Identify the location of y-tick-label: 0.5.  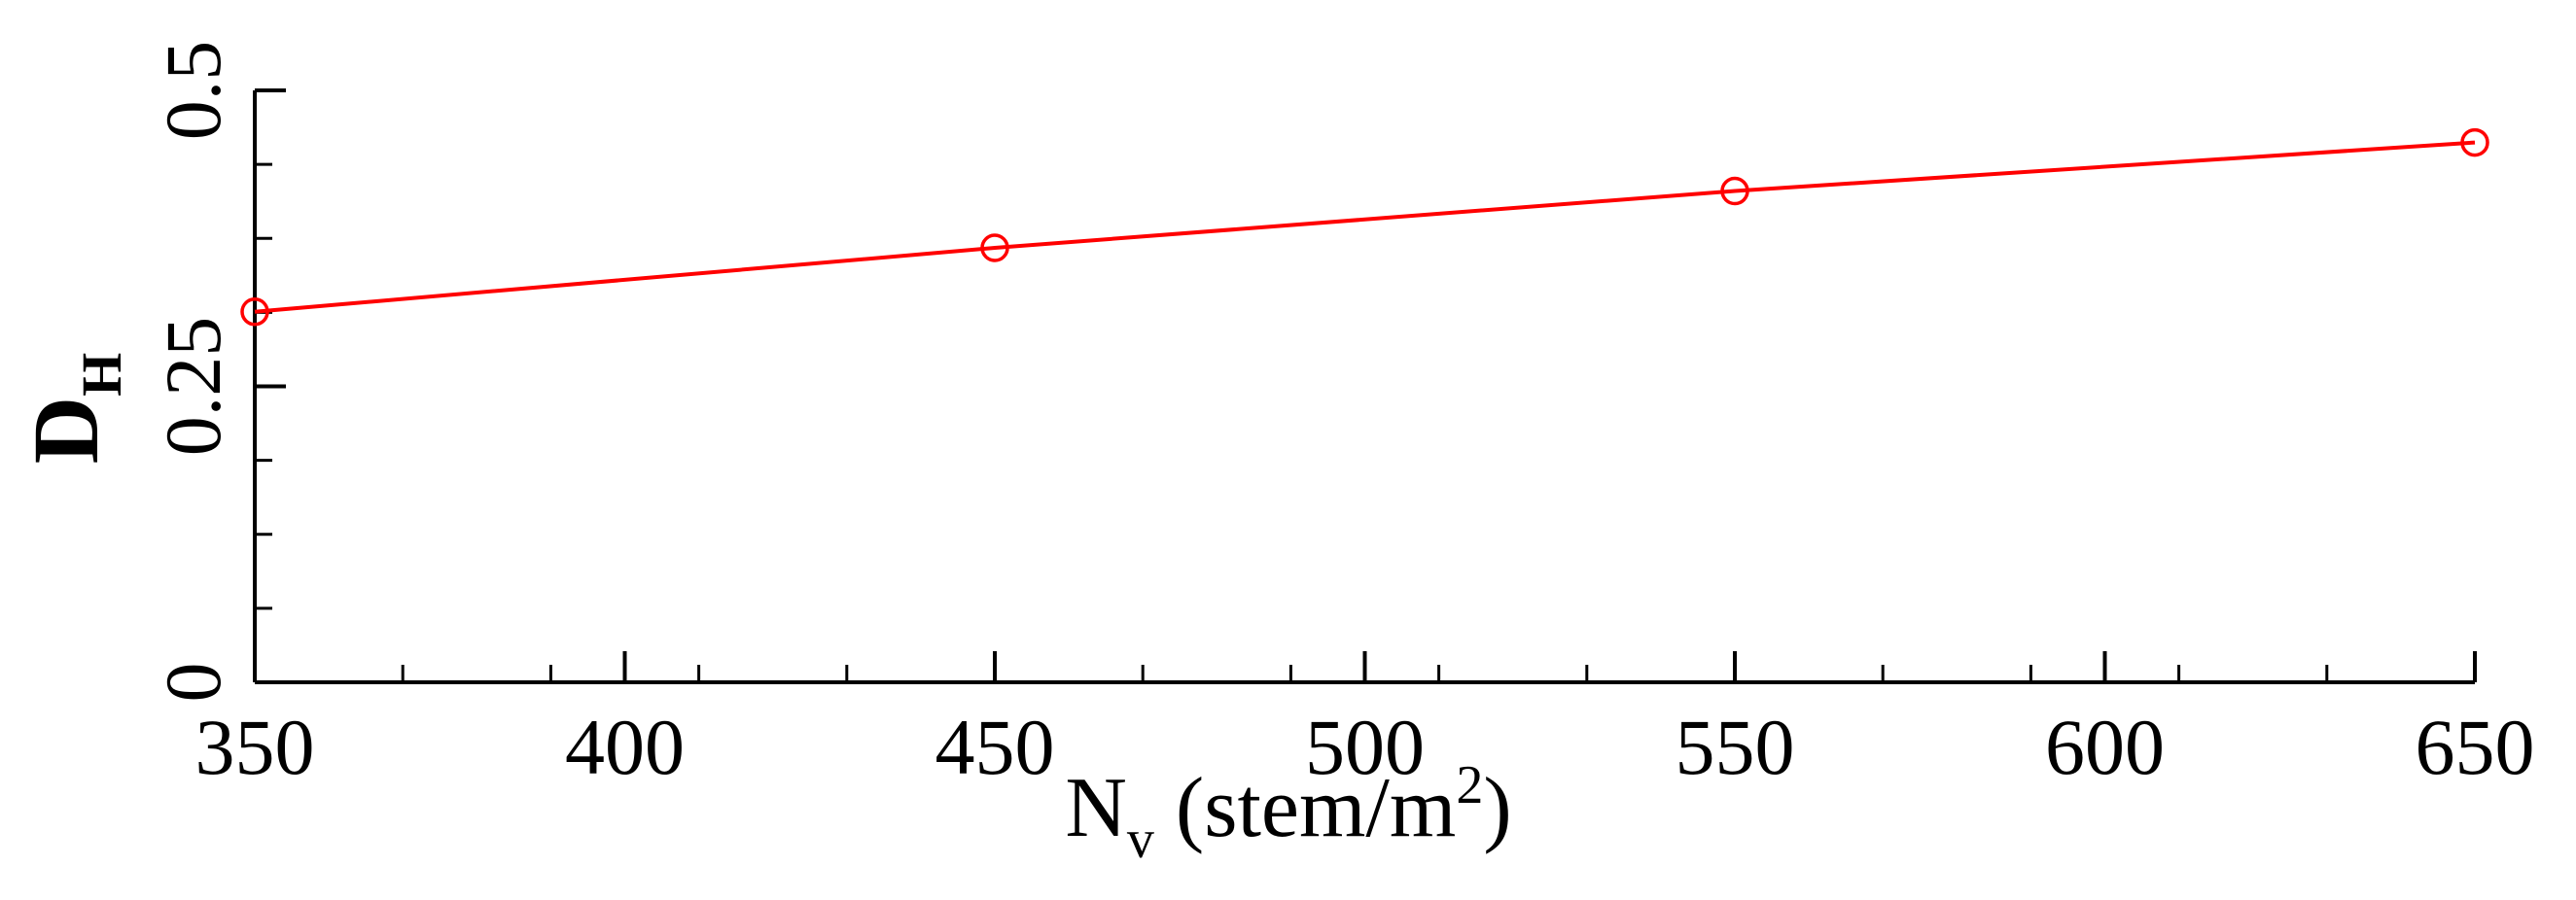
(193, 91).